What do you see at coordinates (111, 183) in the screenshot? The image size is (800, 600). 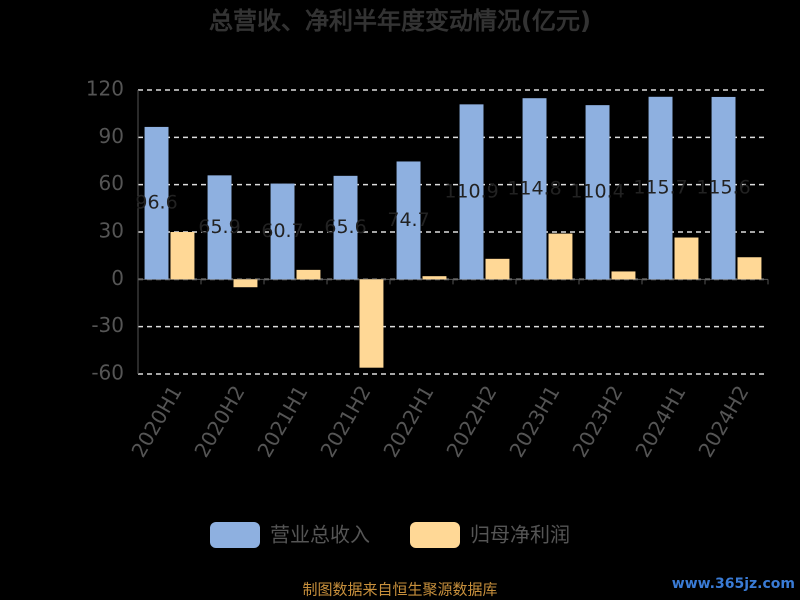 I see `y-tick-label: 60` at bounding box center [111, 183].